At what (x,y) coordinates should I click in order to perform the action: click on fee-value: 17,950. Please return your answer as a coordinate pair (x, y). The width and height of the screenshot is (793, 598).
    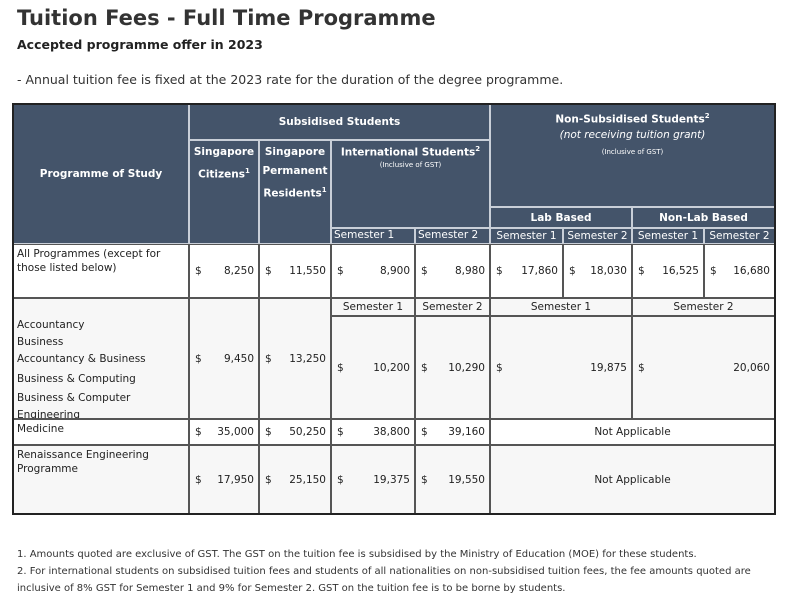
    Looking at the image, I should click on (235, 479).